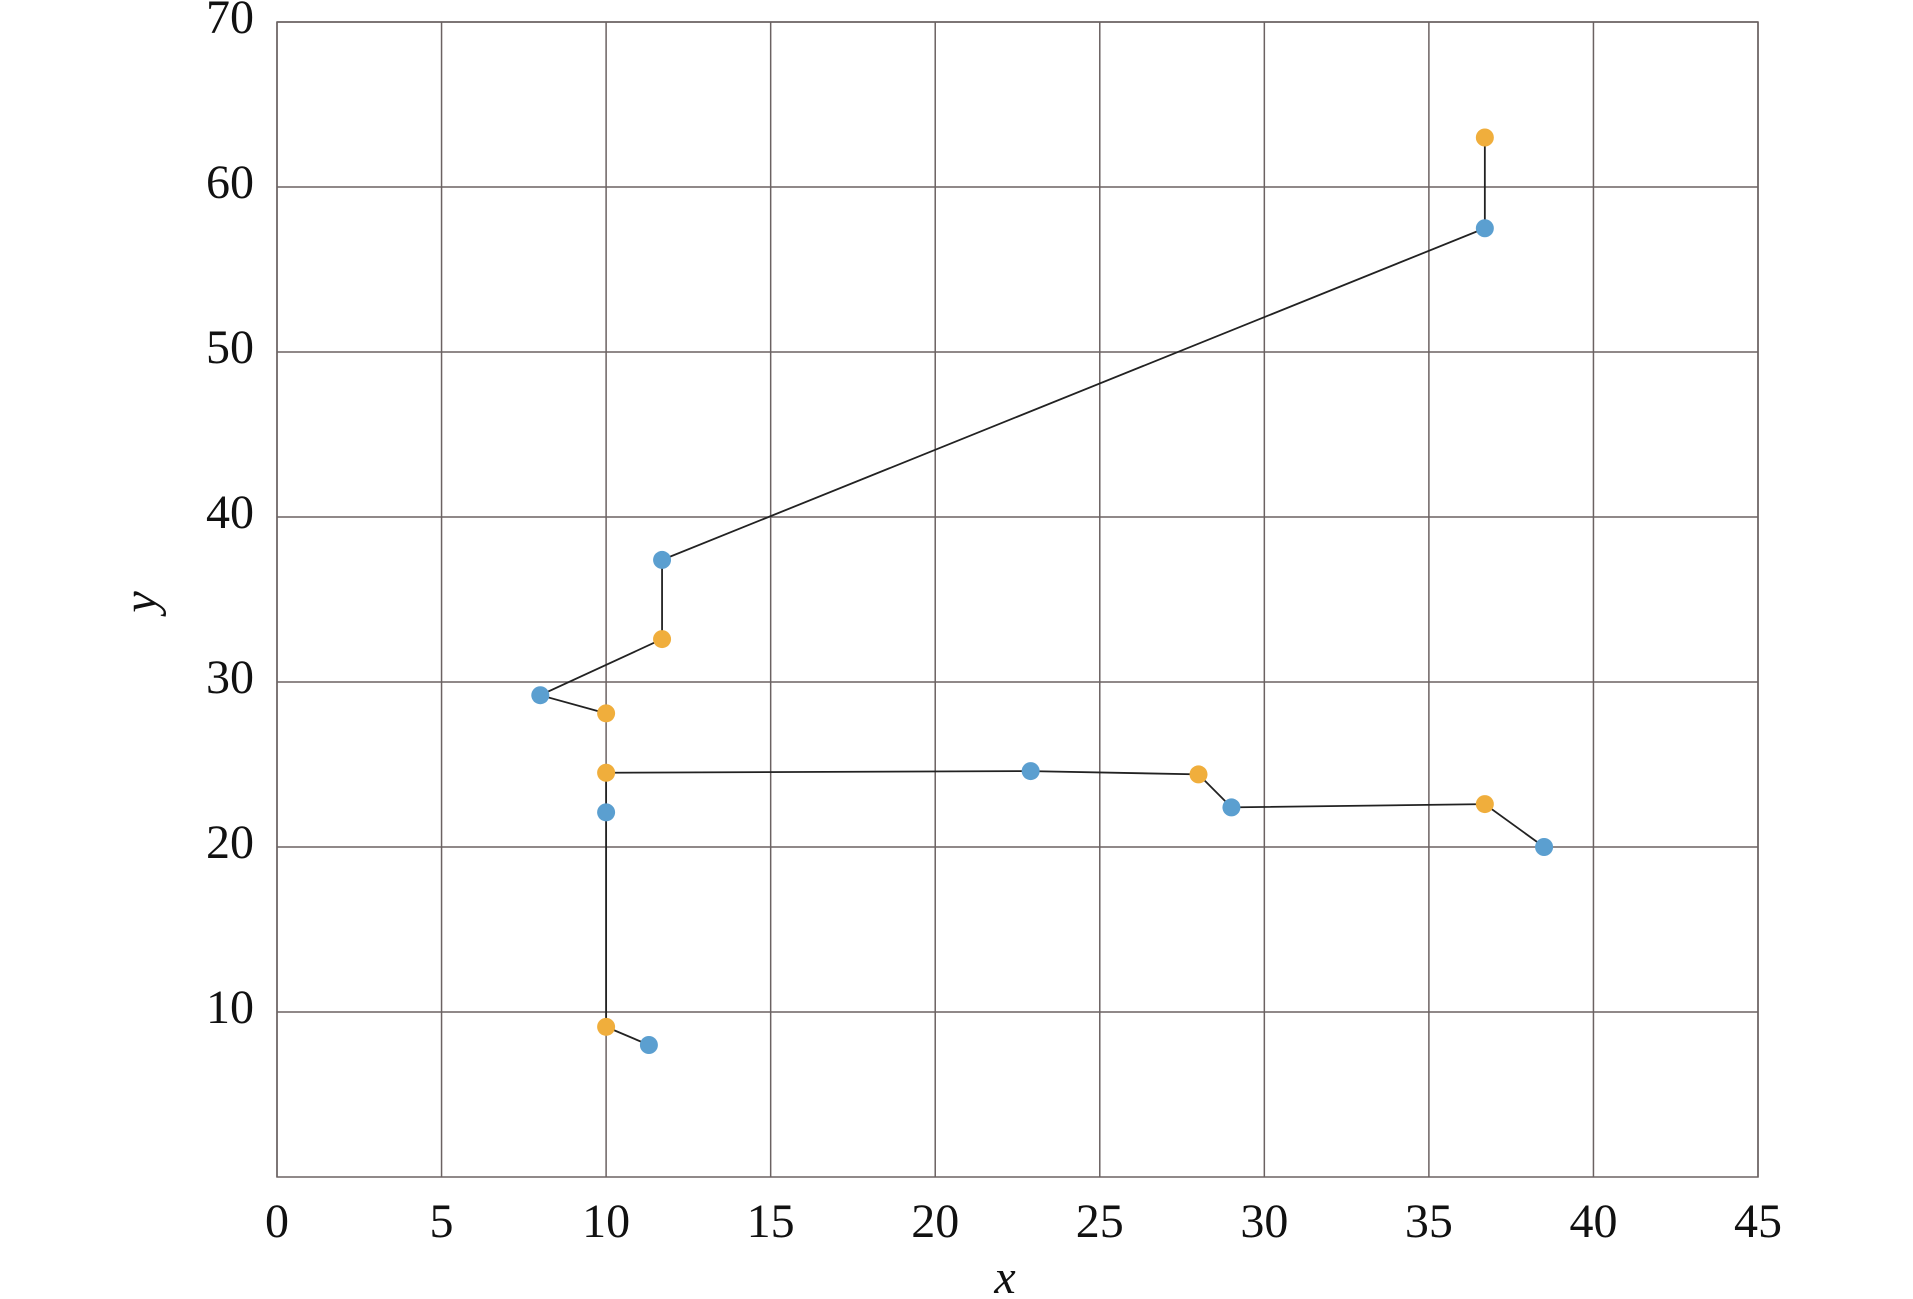 This screenshot has width=1913, height=1299. Describe the element at coordinates (230, 1007) in the screenshot. I see `y-tick-label: 10` at that location.